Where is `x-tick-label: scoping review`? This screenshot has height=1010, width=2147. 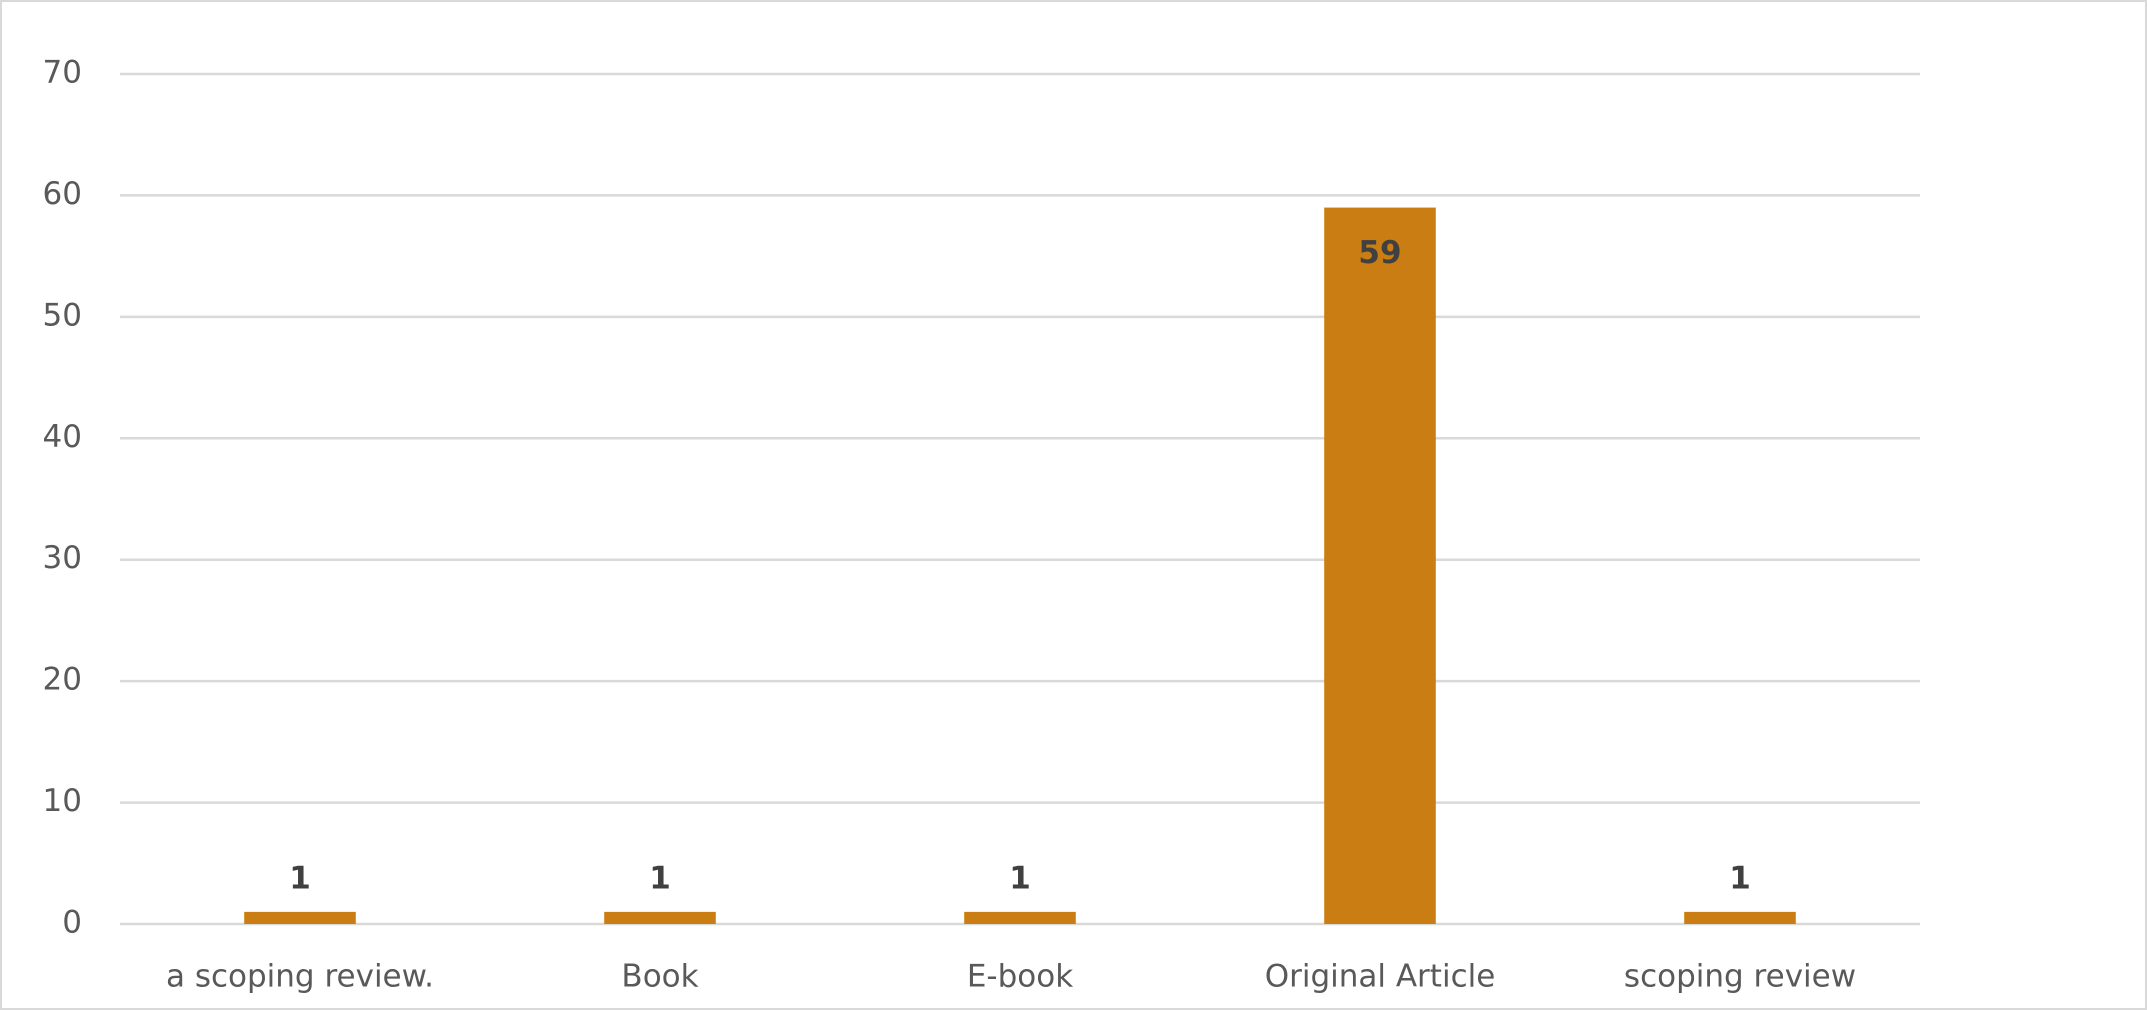
x-tick-label: scoping review is located at coordinates (1740, 977).